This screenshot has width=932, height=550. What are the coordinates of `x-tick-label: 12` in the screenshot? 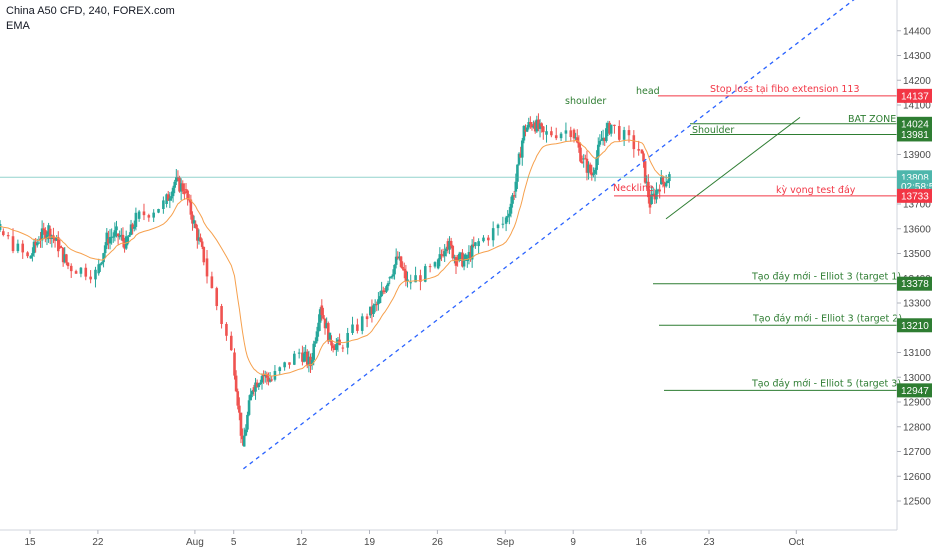 It's located at (302, 542).